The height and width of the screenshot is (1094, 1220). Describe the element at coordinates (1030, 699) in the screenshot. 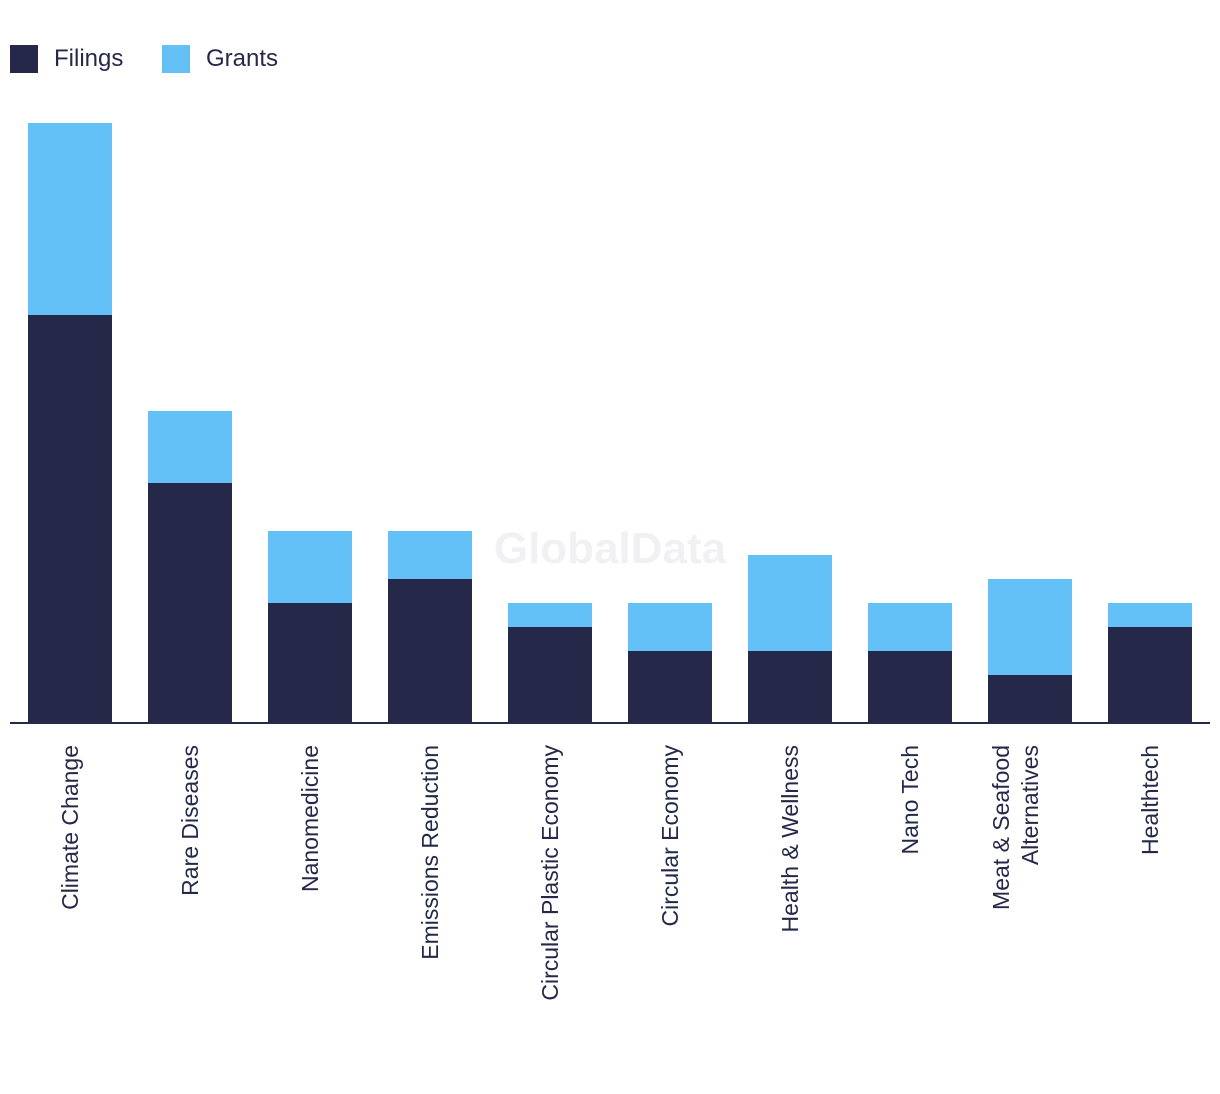

I see `bar-filings-meat-and-seafood-alternatives` at that location.